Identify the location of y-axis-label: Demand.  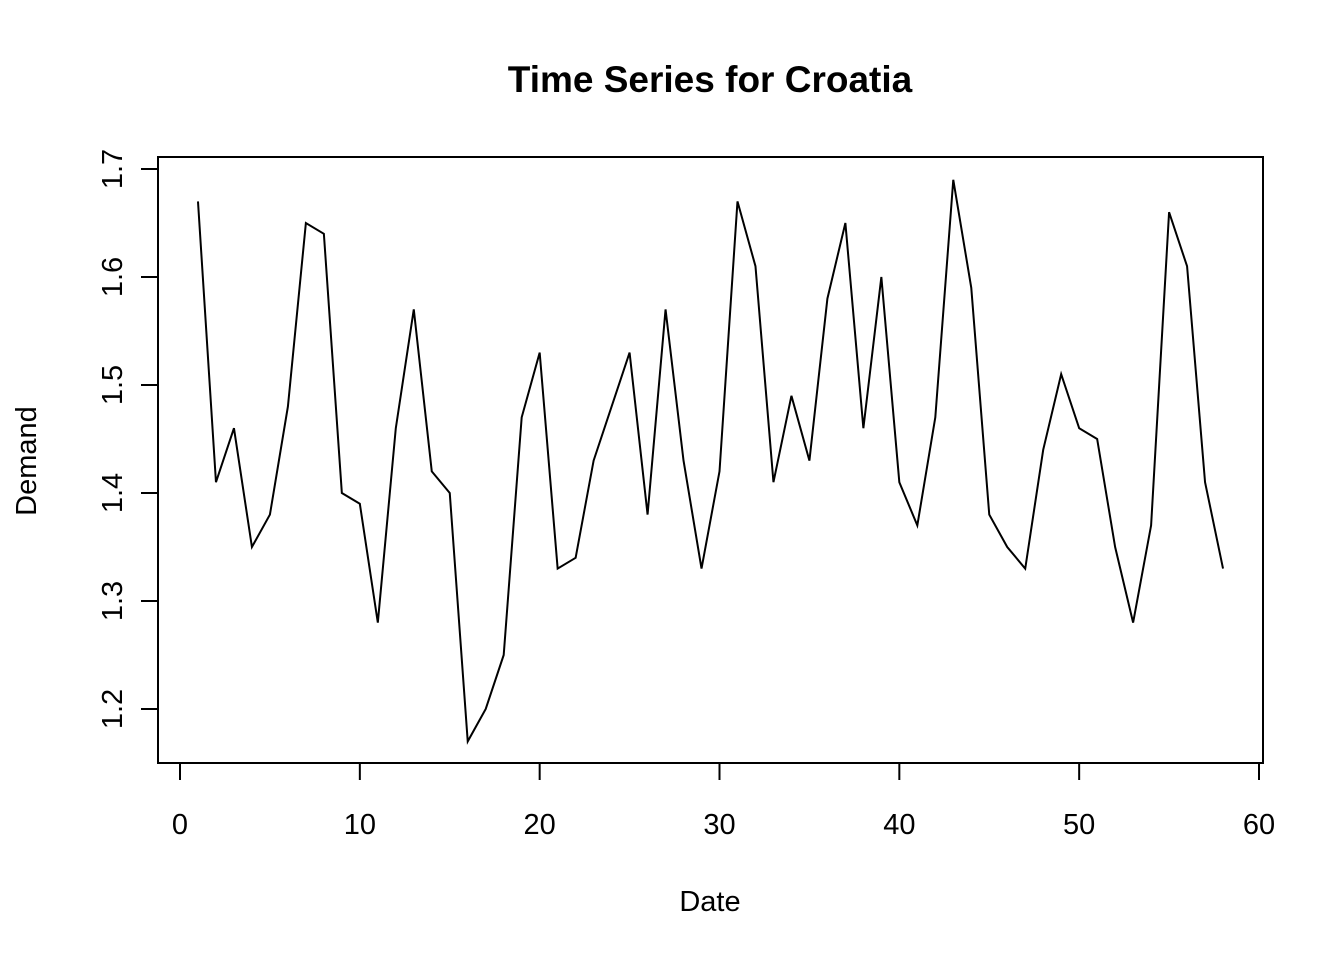
(27, 461).